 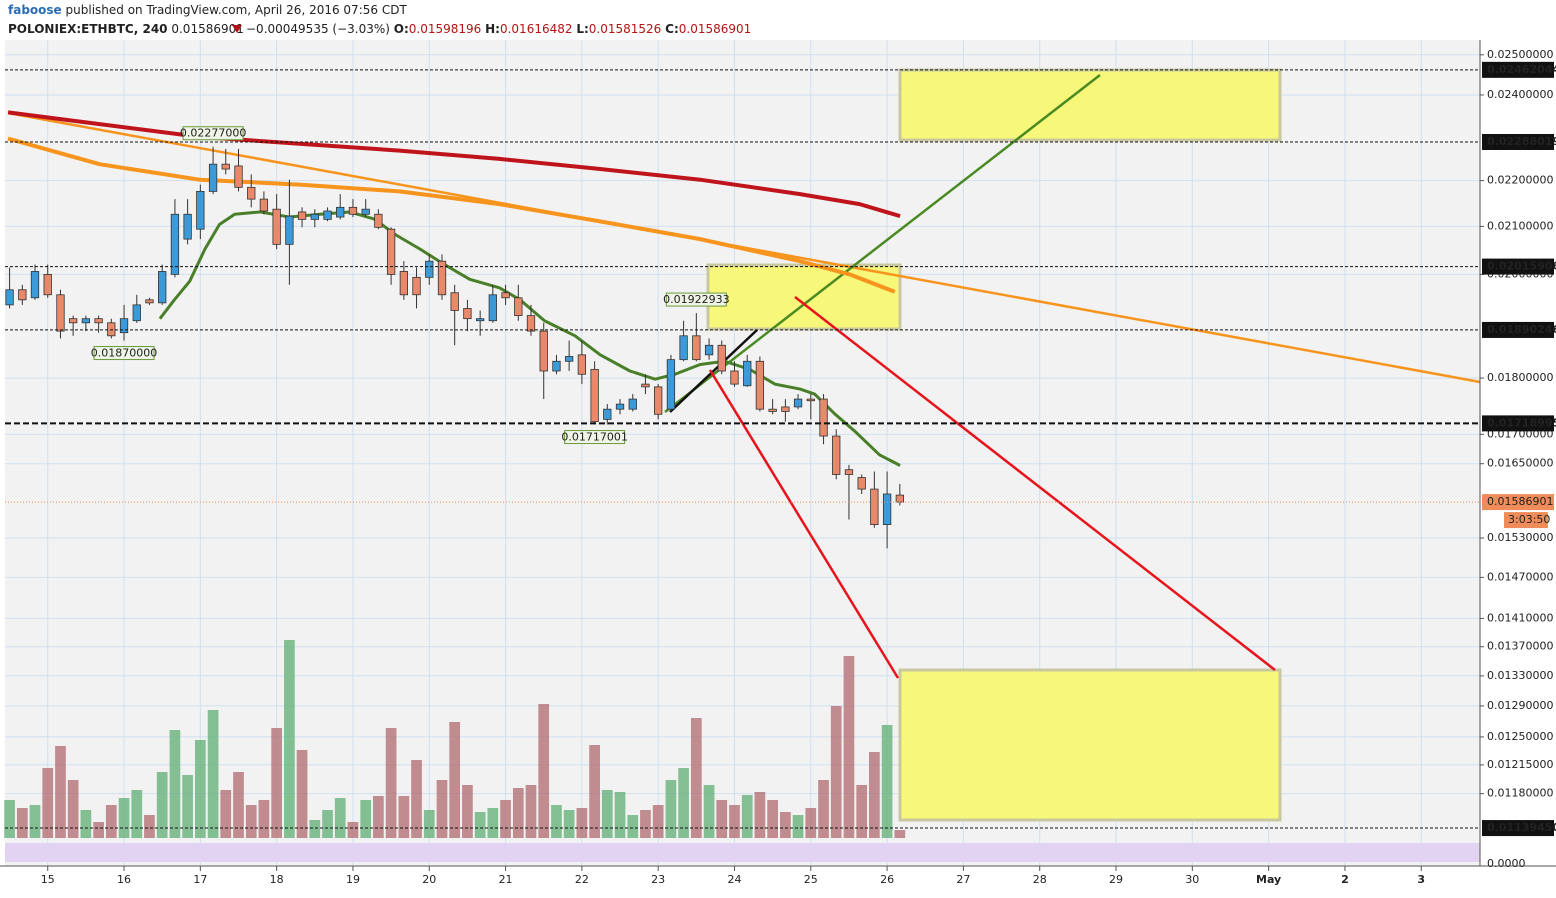 What do you see at coordinates (124, 879) in the screenshot?
I see `x-tick-label: 16` at bounding box center [124, 879].